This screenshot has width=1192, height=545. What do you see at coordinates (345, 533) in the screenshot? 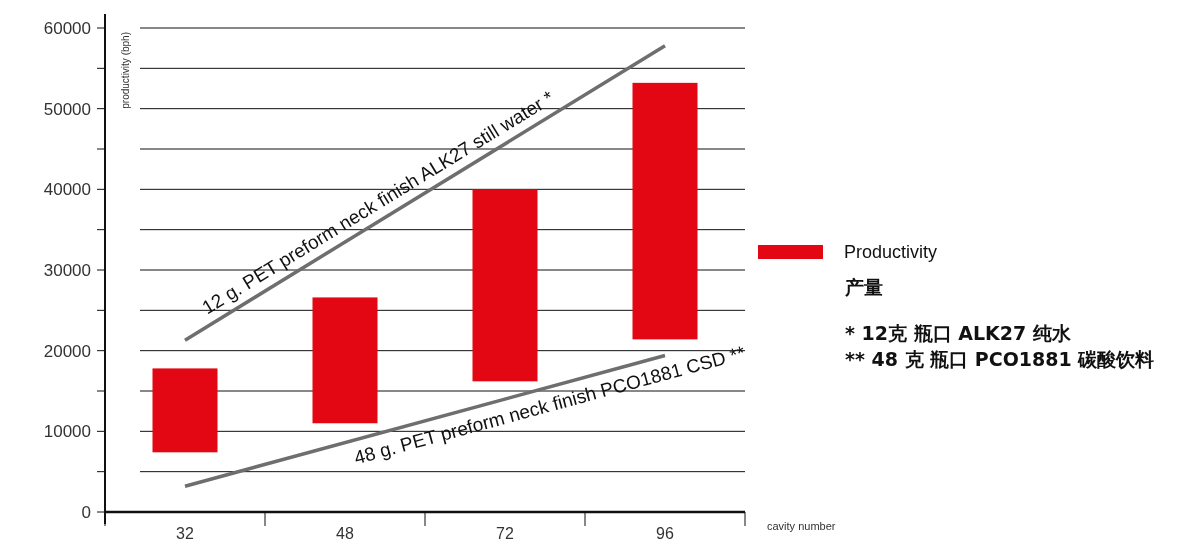
I see `x-tick-label: 48` at bounding box center [345, 533].